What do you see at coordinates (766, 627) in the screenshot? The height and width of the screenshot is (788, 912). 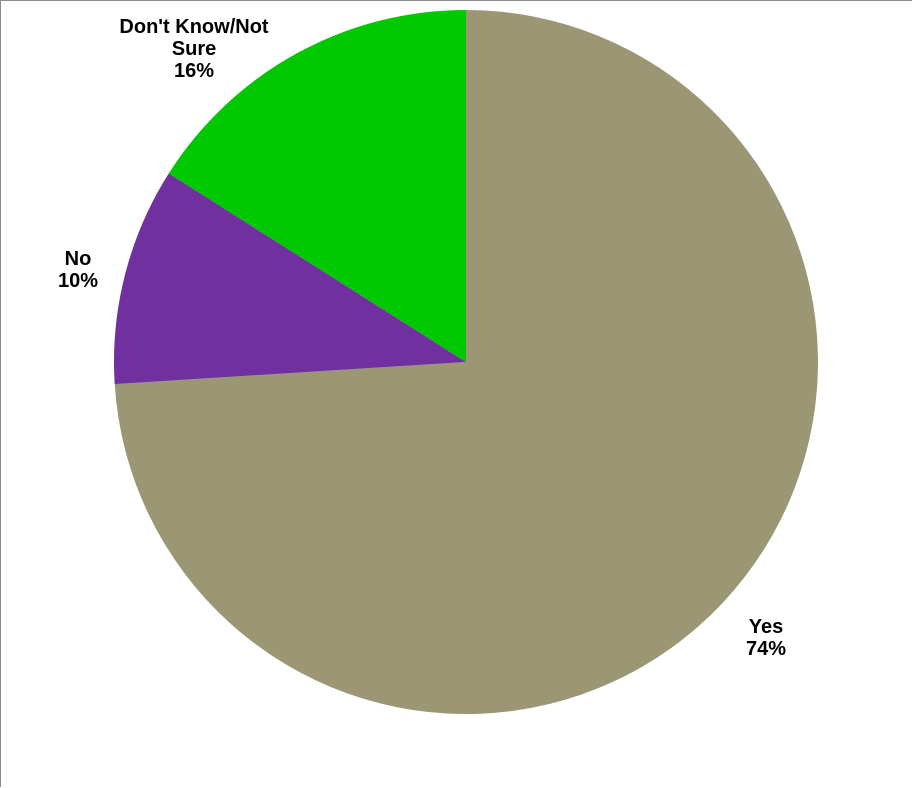 I see `slice-category-label: Yes` at bounding box center [766, 627].